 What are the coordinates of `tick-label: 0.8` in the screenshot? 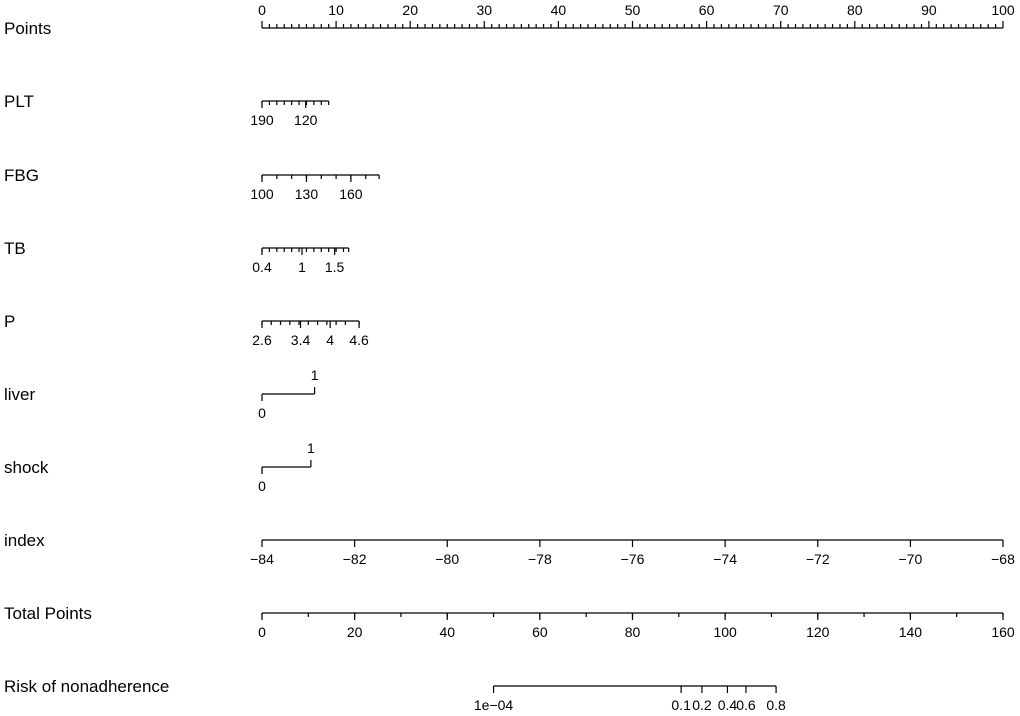 It's located at (776, 705).